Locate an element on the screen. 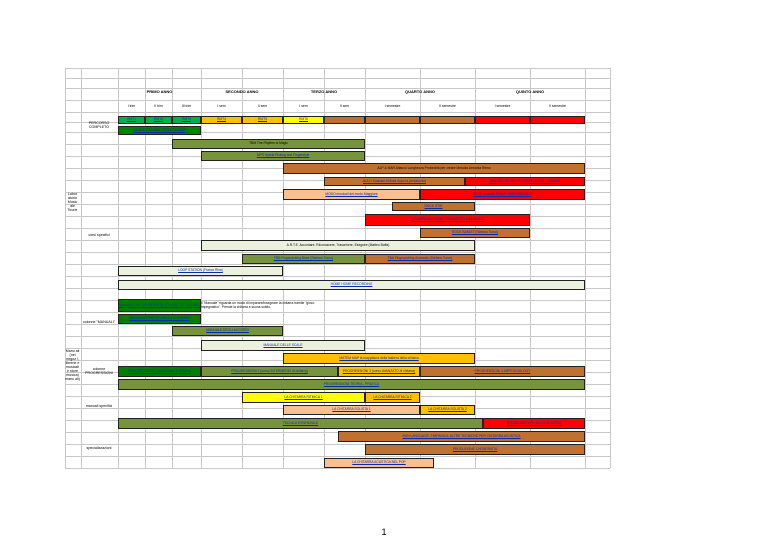 The image size is (768, 543). bar-label: FBB Fingerpicking Base (Stefano Turco) is located at coordinates (303, 258).